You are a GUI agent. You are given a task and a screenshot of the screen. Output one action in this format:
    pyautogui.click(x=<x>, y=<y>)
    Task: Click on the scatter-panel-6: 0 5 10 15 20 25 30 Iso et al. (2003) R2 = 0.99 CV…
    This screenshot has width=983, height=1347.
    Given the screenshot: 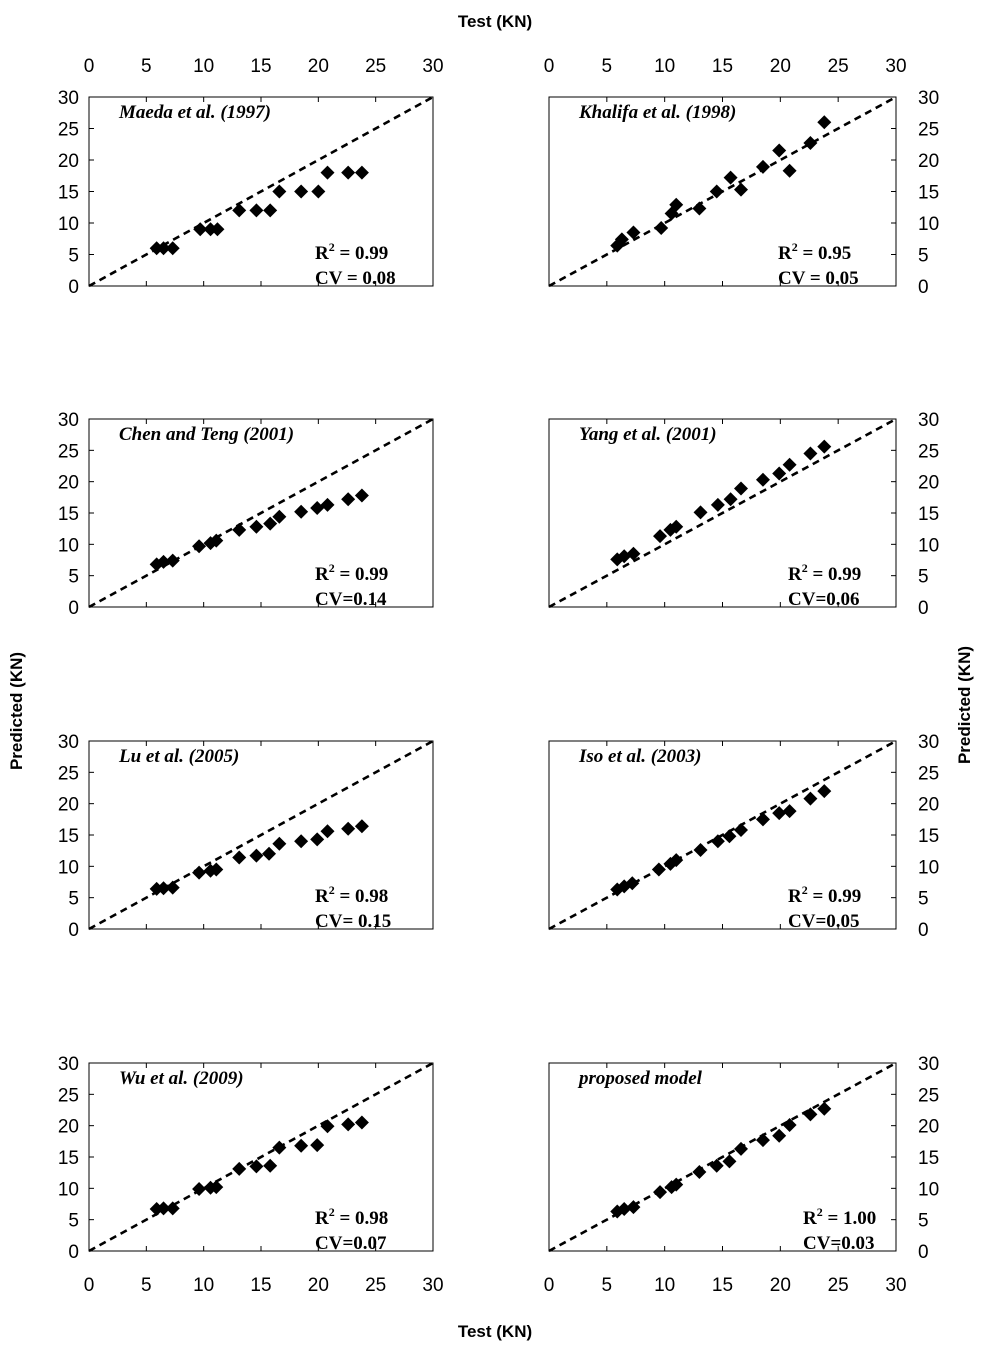 What is the action you would take?
    pyautogui.click(x=743, y=836)
    